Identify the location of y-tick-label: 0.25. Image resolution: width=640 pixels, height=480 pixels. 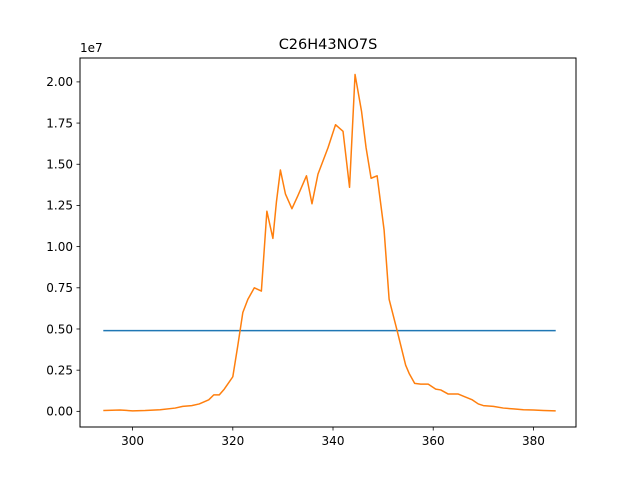
(59, 370).